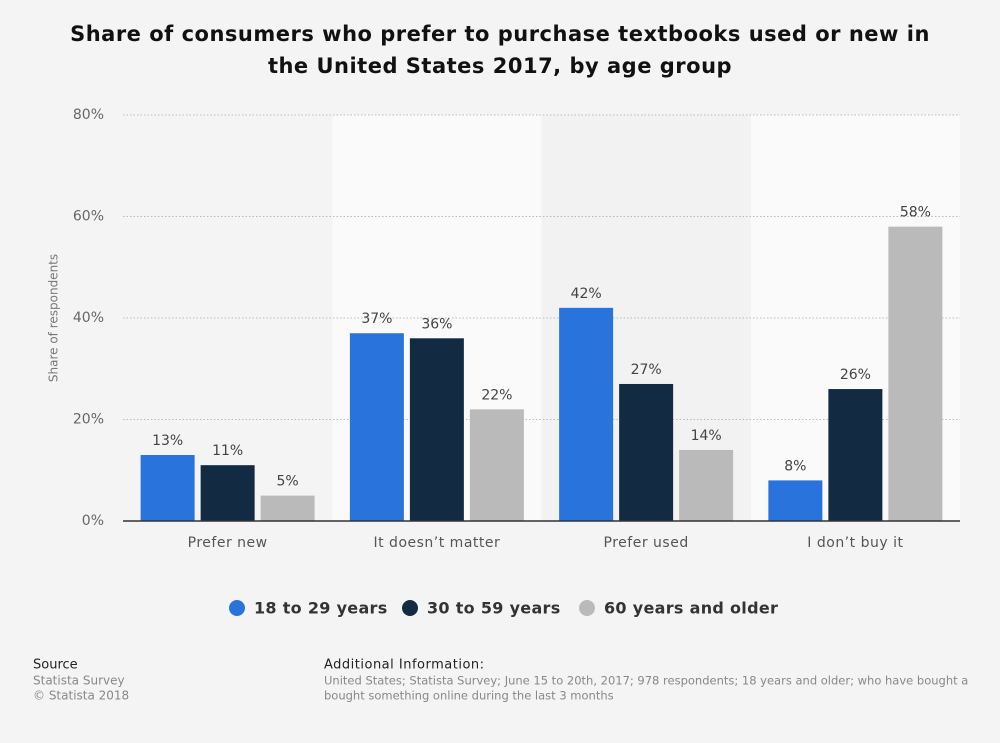 This screenshot has width=1000, height=743. What do you see at coordinates (646, 543) in the screenshot?
I see `x-tick-label: Prefer used` at bounding box center [646, 543].